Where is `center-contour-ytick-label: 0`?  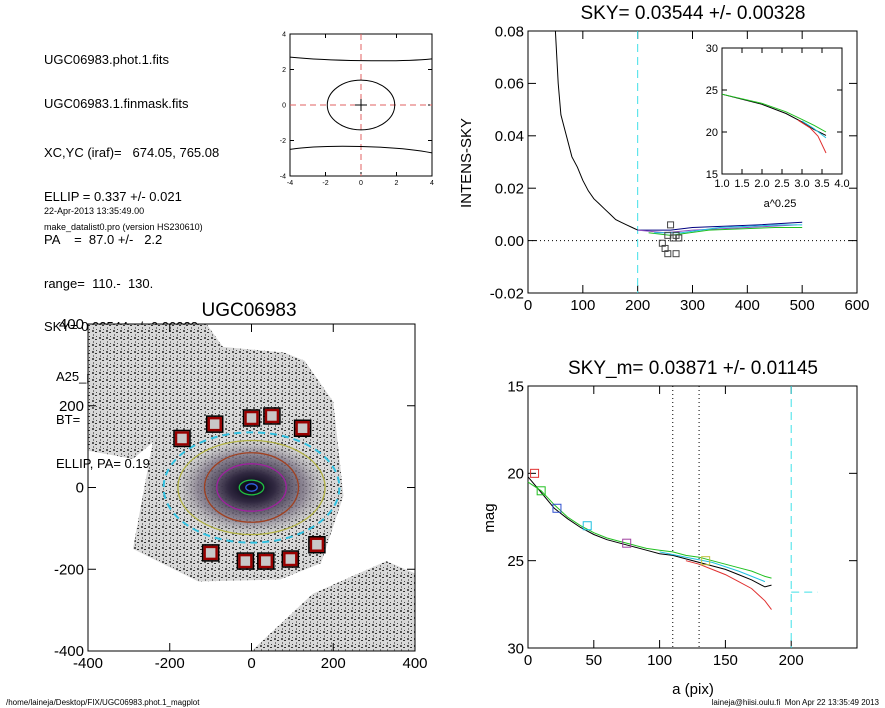
center-contour-ytick-label: 0 is located at coordinates (284, 105).